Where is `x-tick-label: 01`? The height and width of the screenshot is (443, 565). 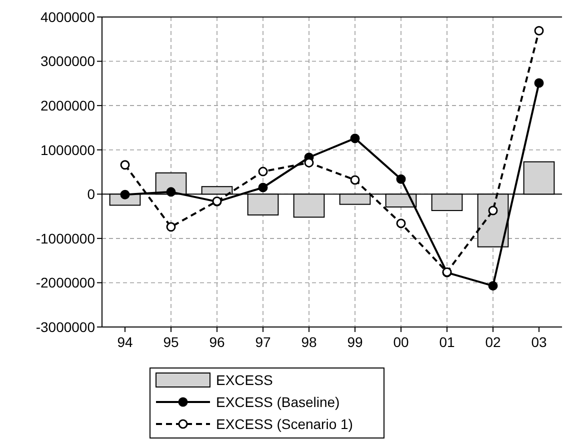 x-tick-label: 01 is located at coordinates (447, 342).